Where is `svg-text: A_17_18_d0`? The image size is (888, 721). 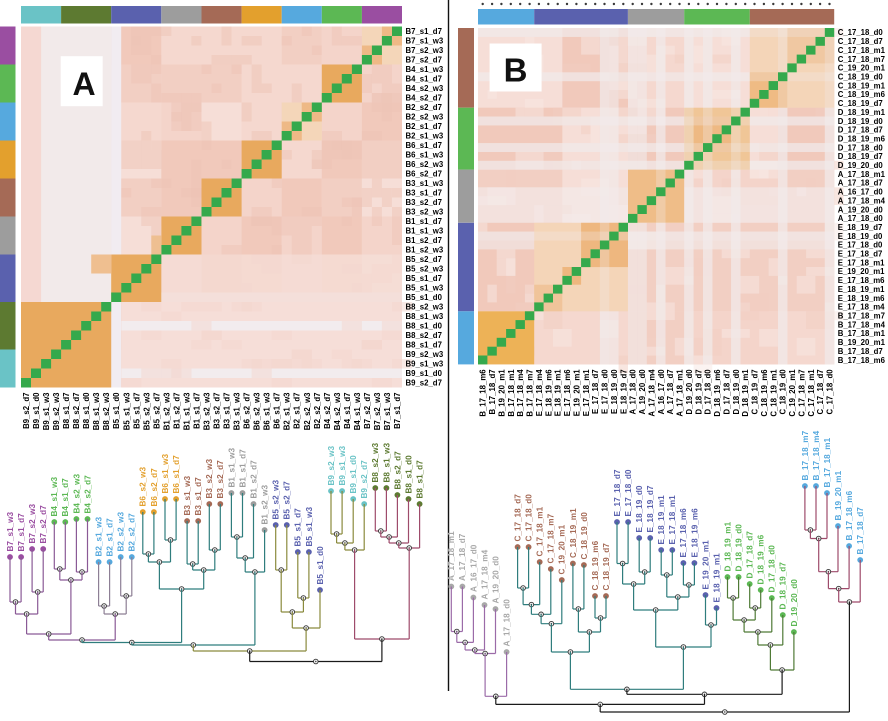
svg-text: A_17_18_d0 is located at coordinates (633, 392).